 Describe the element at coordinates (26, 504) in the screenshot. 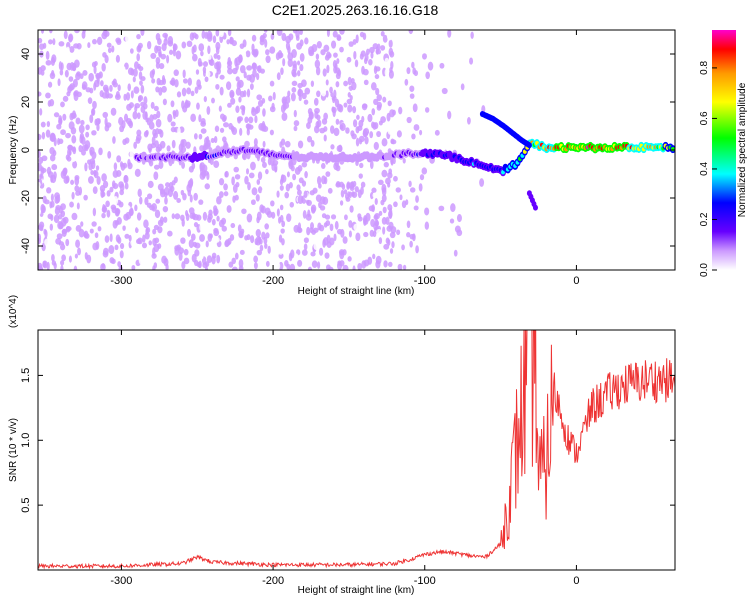

I see `y-tick-label: 0.5` at that location.